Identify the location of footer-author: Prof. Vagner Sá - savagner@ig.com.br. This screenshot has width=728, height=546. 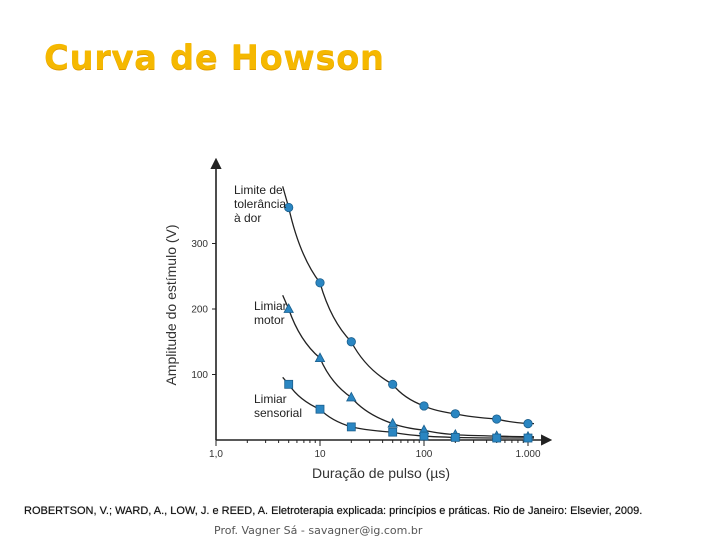
(318, 530).